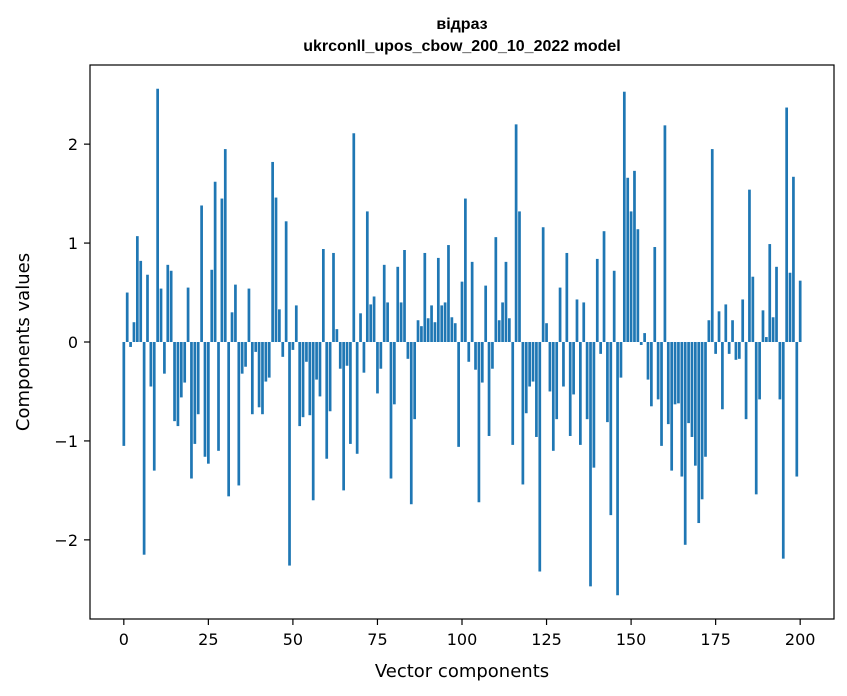 This screenshot has width=847, height=696. I want to click on y-tick-label: 2, so click(73, 144).